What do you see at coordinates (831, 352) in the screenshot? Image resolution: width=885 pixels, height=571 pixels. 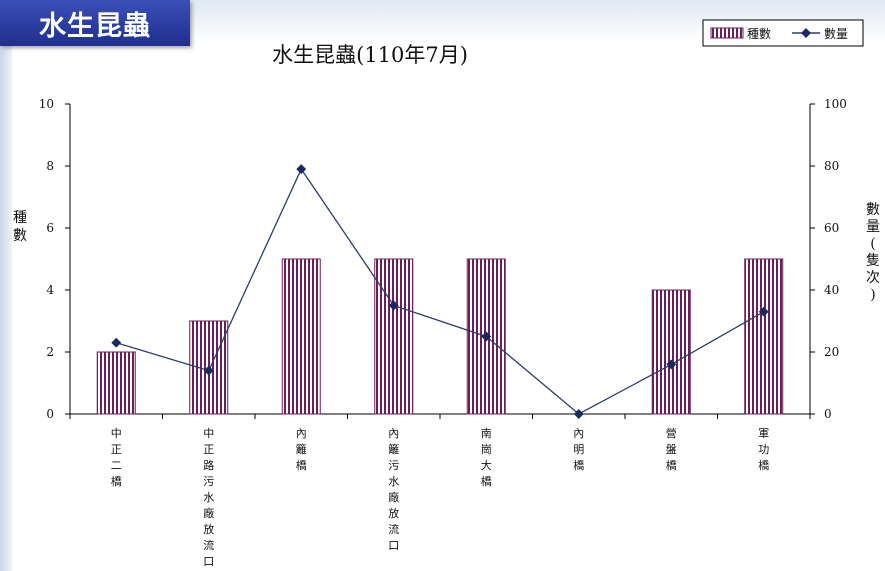 I see `right-tick-label: 20` at bounding box center [831, 352].